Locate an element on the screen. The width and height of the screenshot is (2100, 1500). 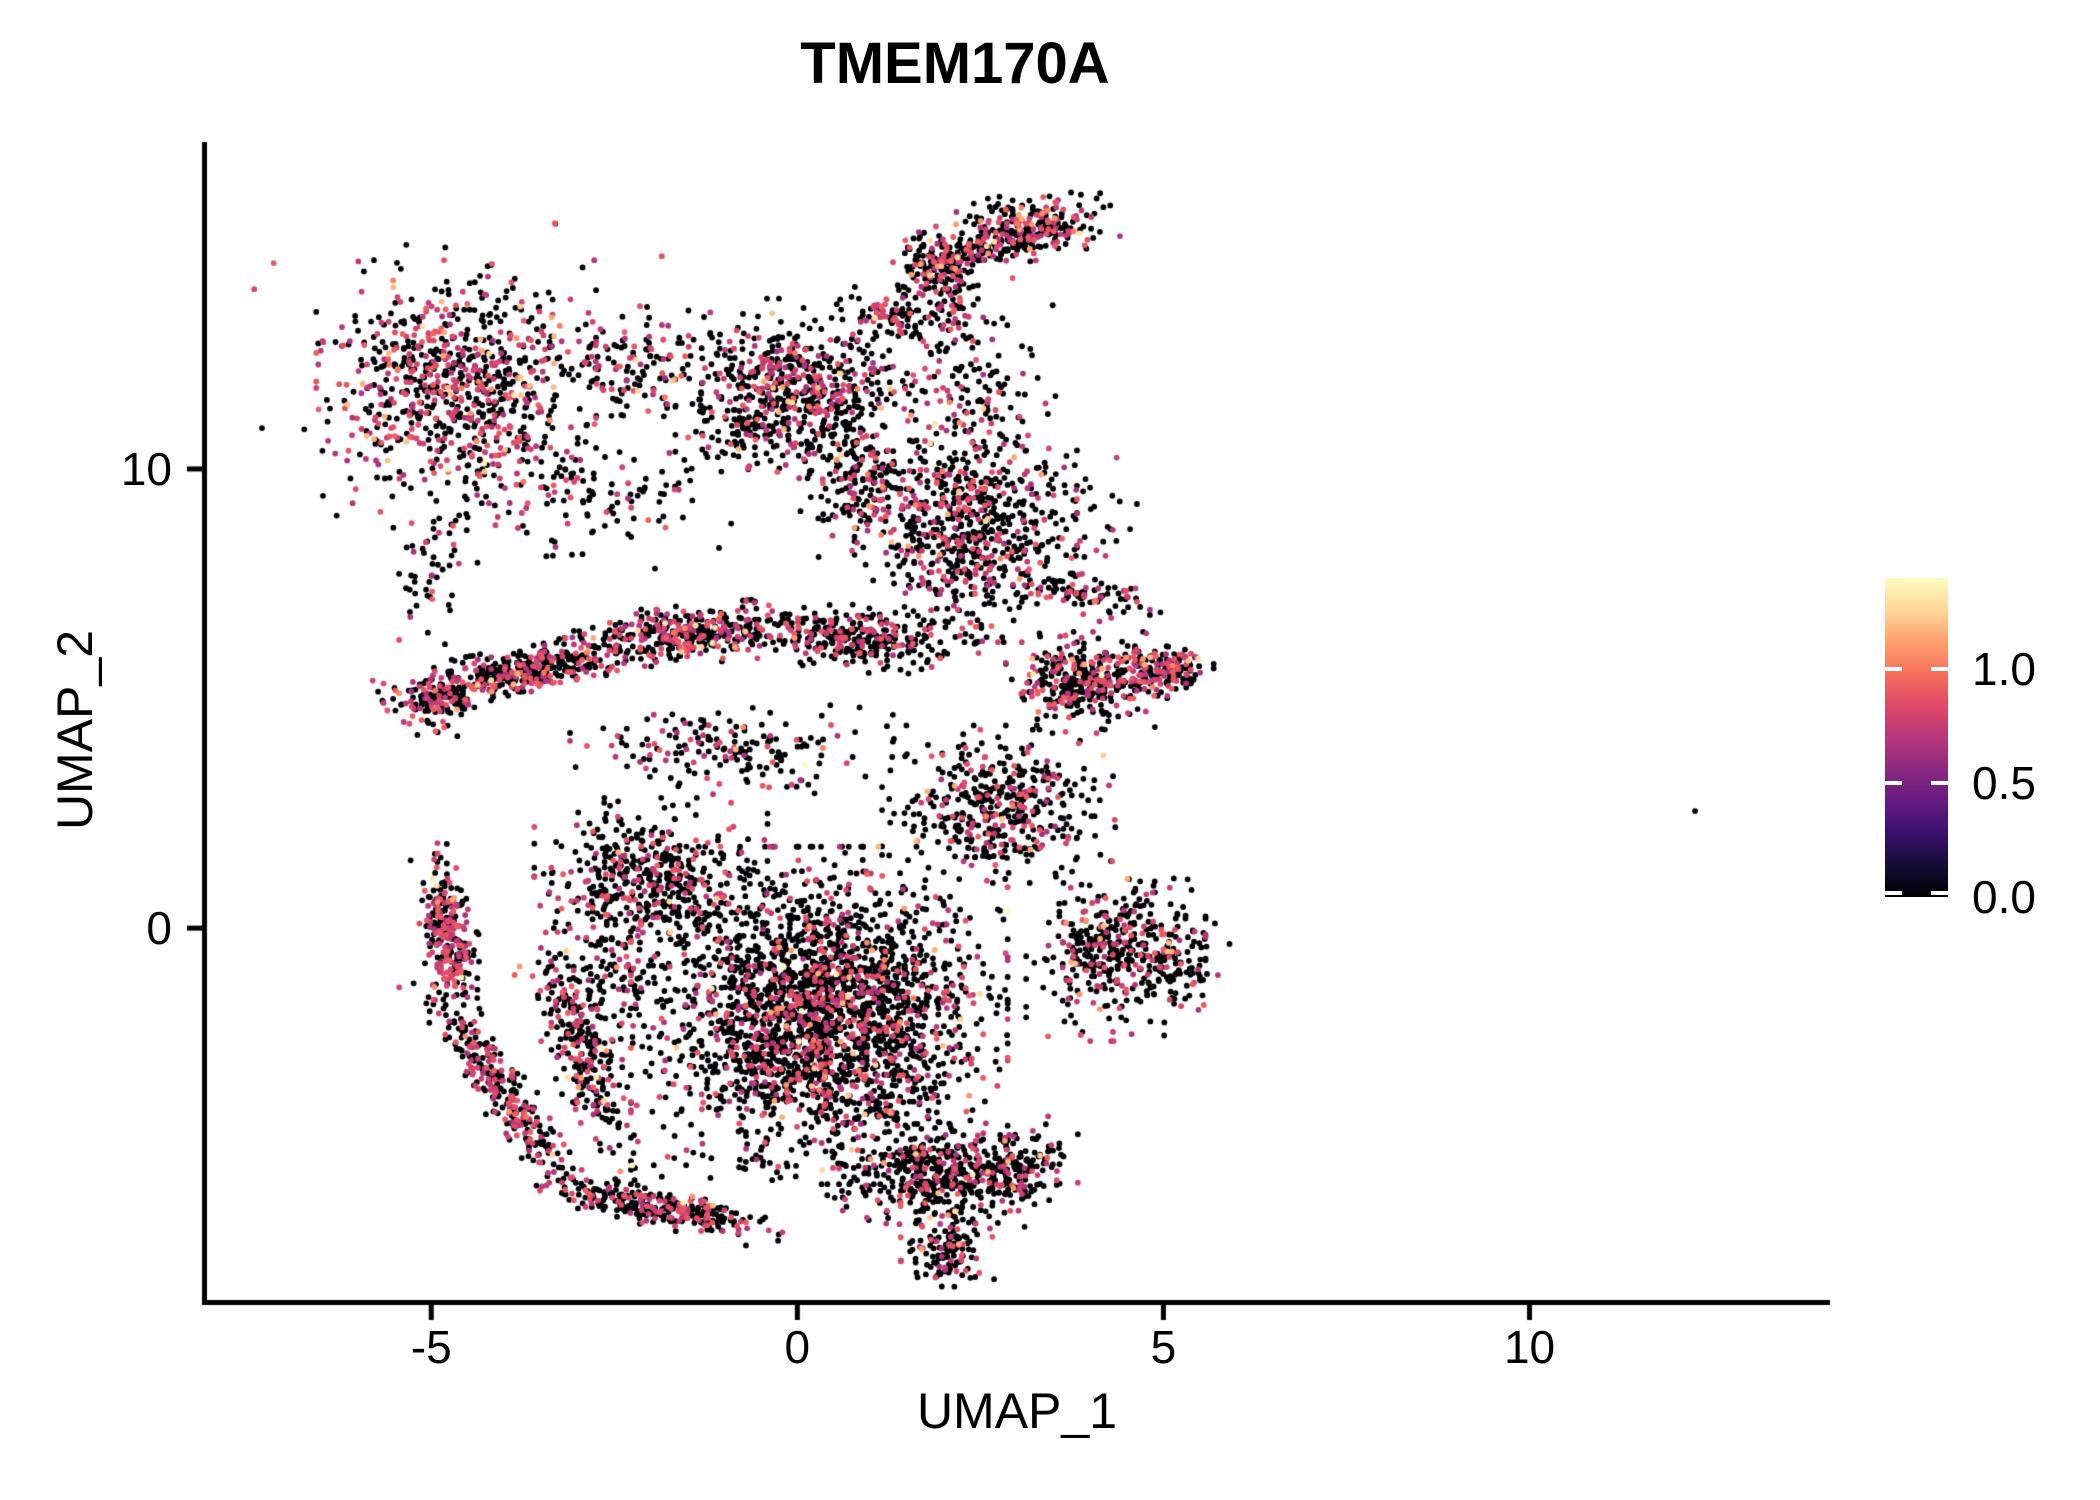
colorbar-tick-label: 0.0 is located at coordinates (2004, 897).